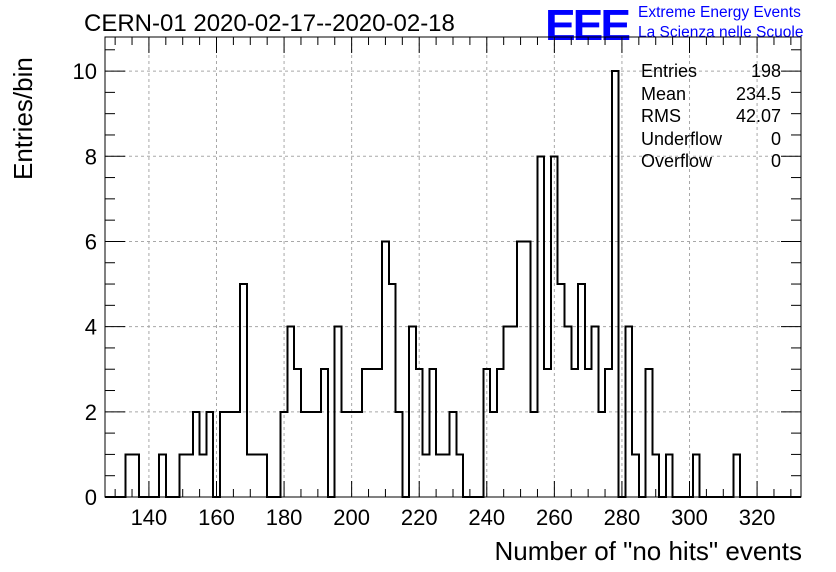 The image size is (836, 572). What do you see at coordinates (351, 517) in the screenshot?
I see `x-tick-label: 200` at bounding box center [351, 517].